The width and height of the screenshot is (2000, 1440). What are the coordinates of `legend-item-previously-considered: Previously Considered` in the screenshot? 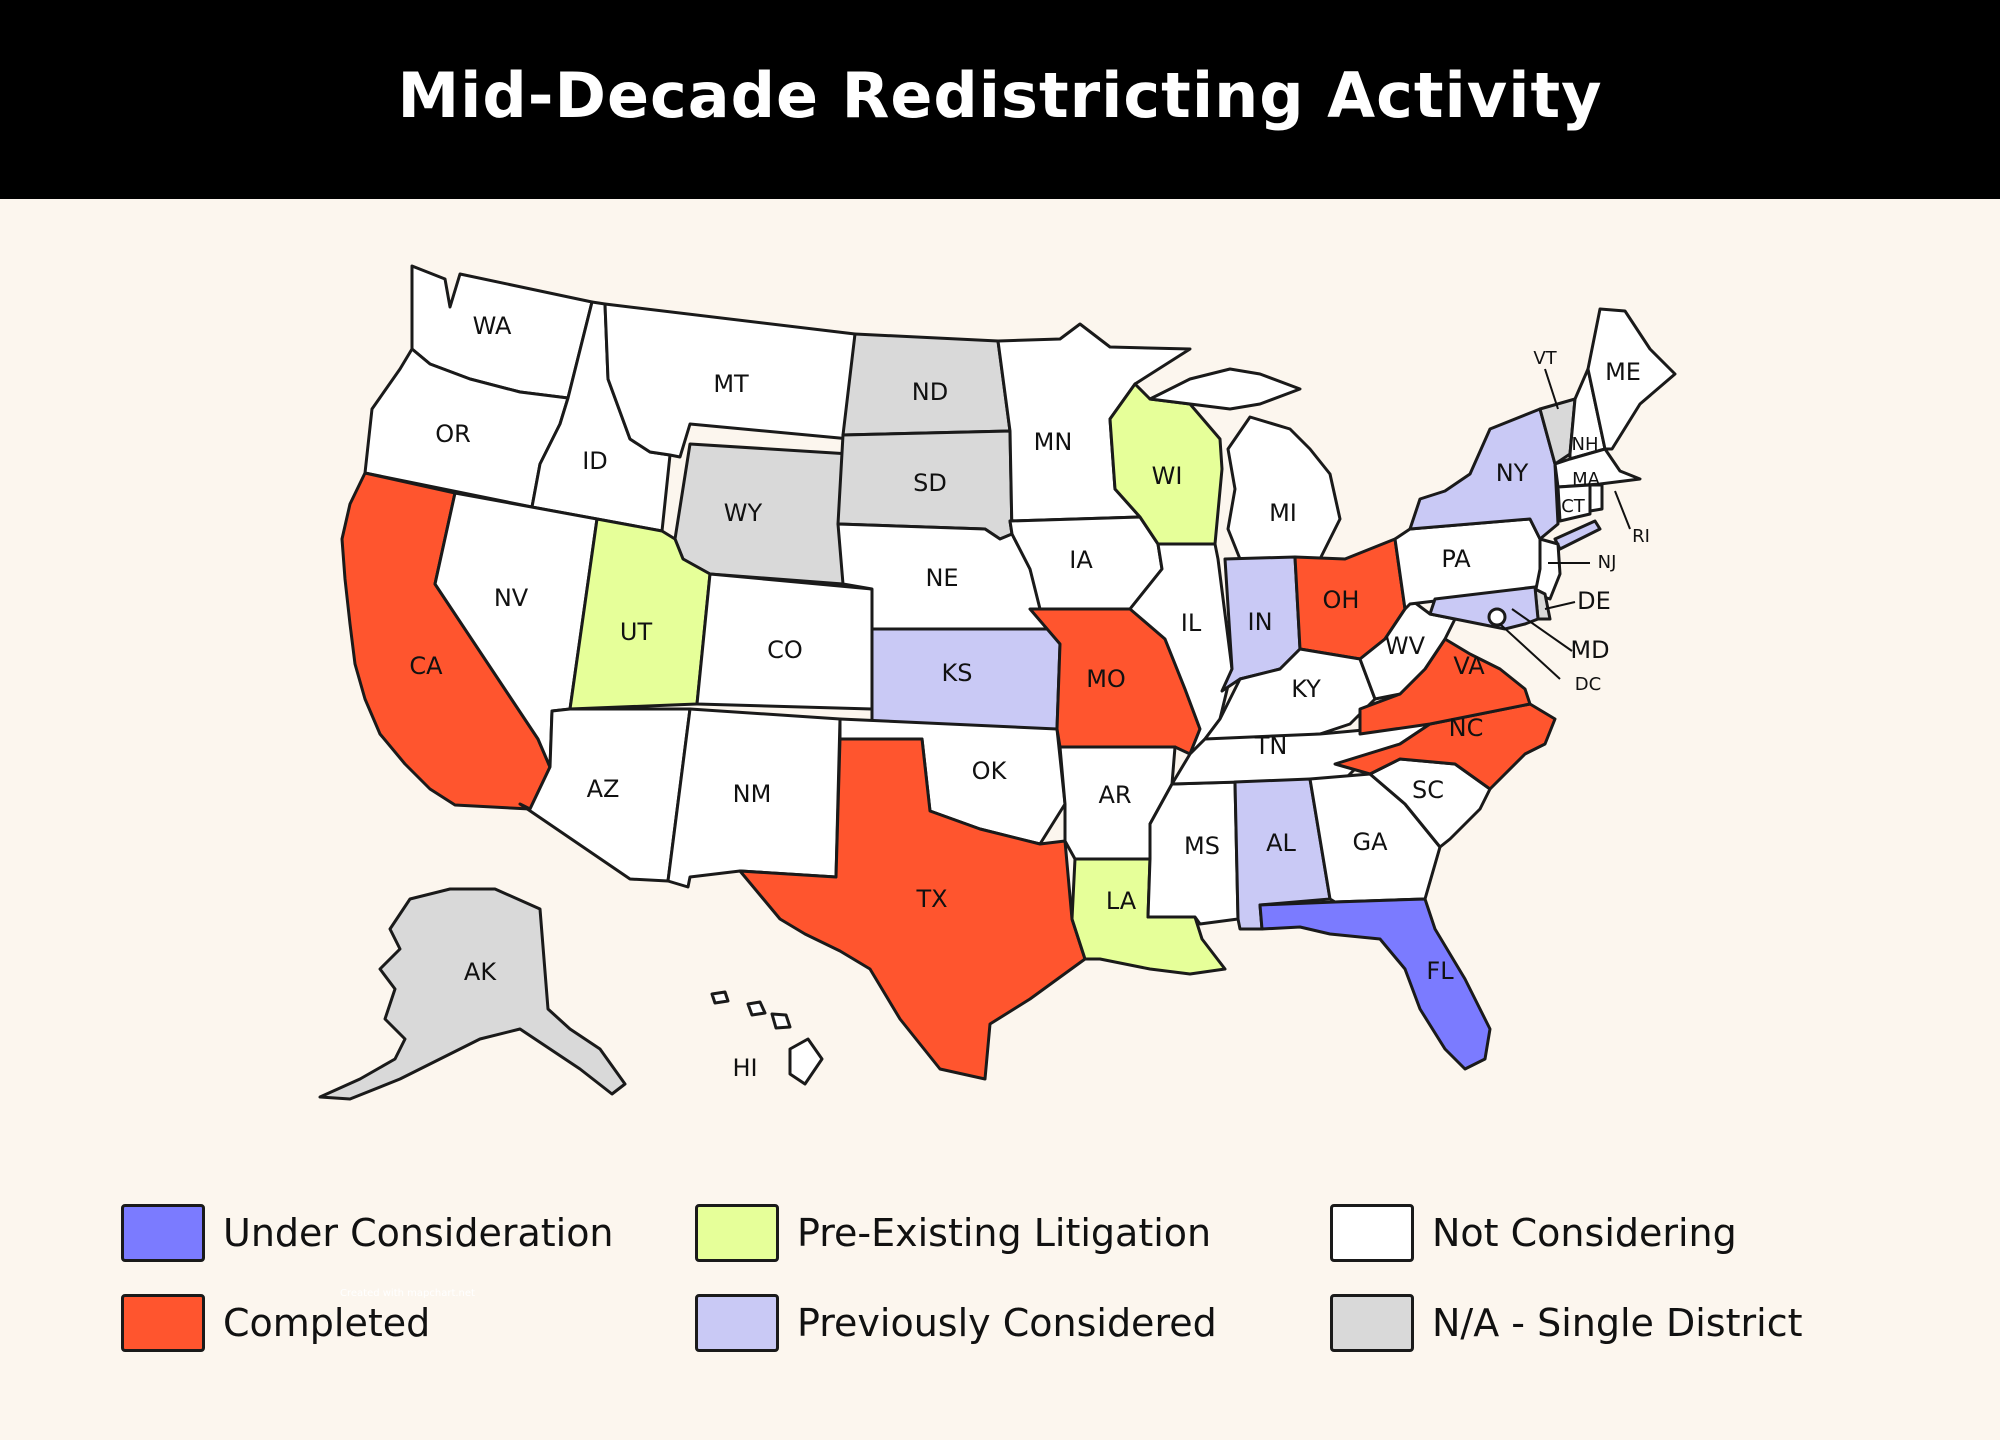 It's located at (956, 1323).